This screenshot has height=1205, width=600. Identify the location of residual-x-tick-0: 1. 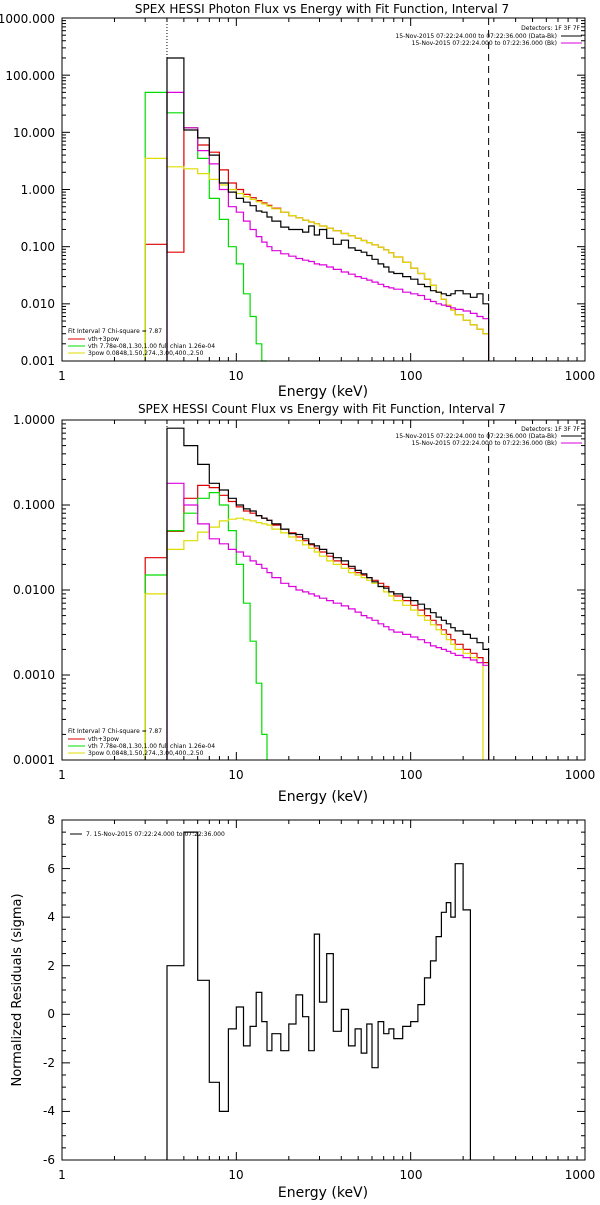
(62, 1175).